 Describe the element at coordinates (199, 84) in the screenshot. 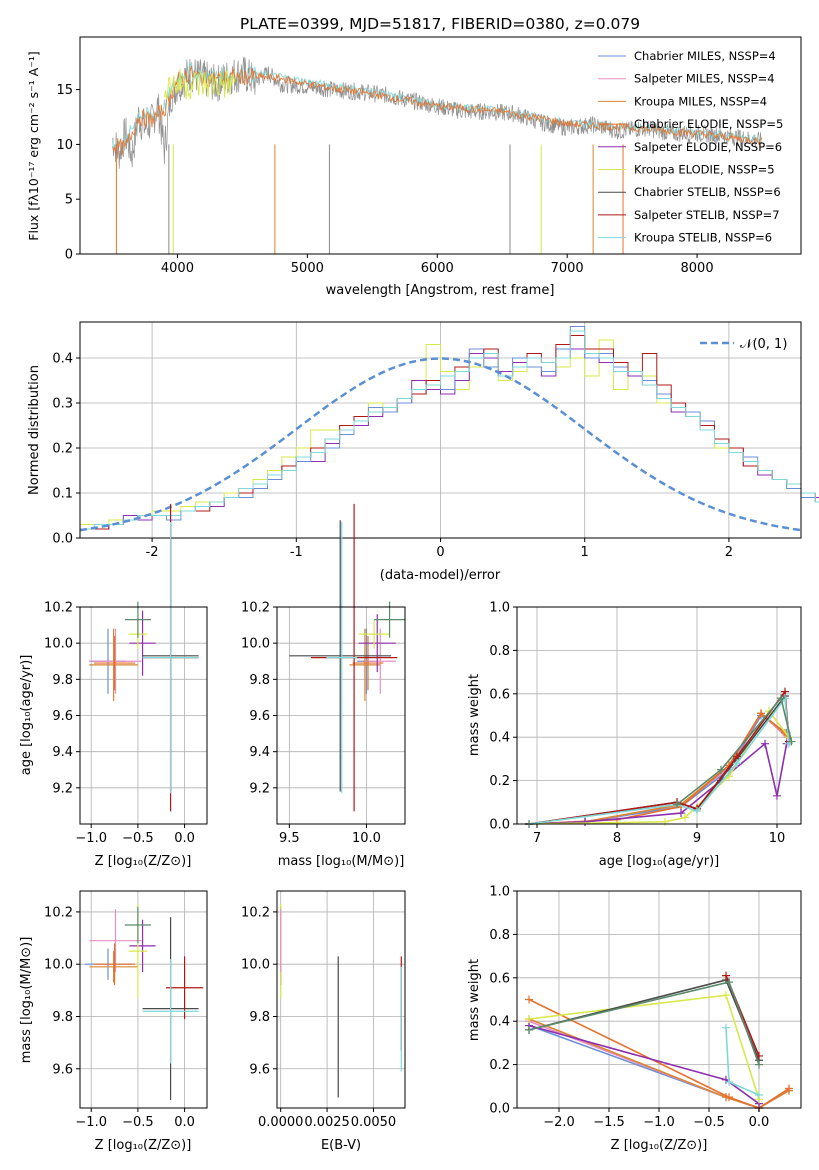

I see `spectrum-line-accent` at that location.